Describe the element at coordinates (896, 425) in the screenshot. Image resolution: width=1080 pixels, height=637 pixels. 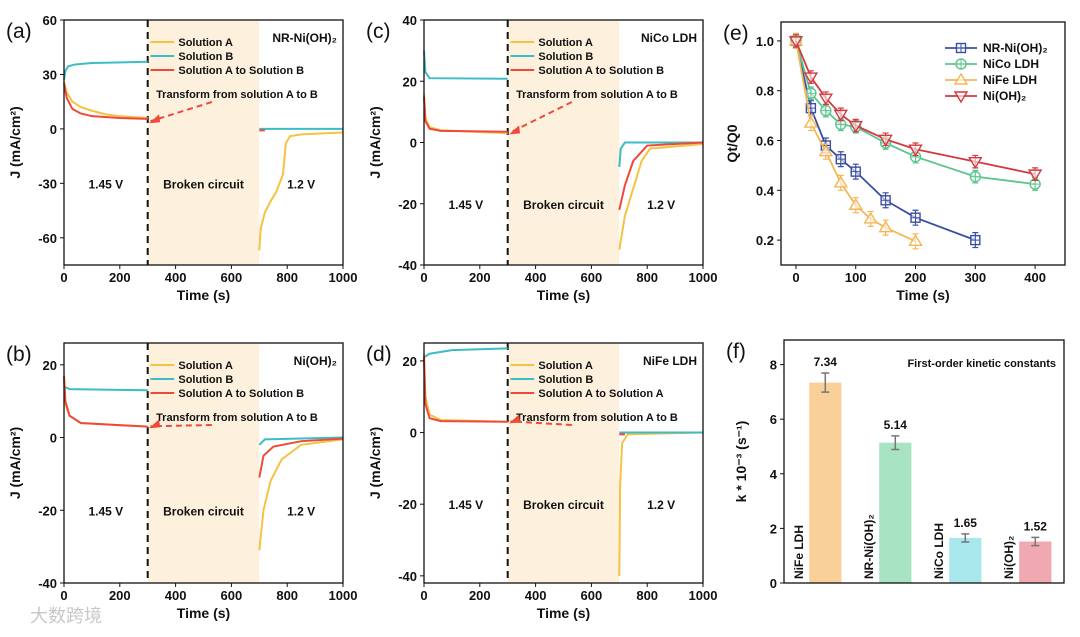
I see `value-label: 5.14` at that location.